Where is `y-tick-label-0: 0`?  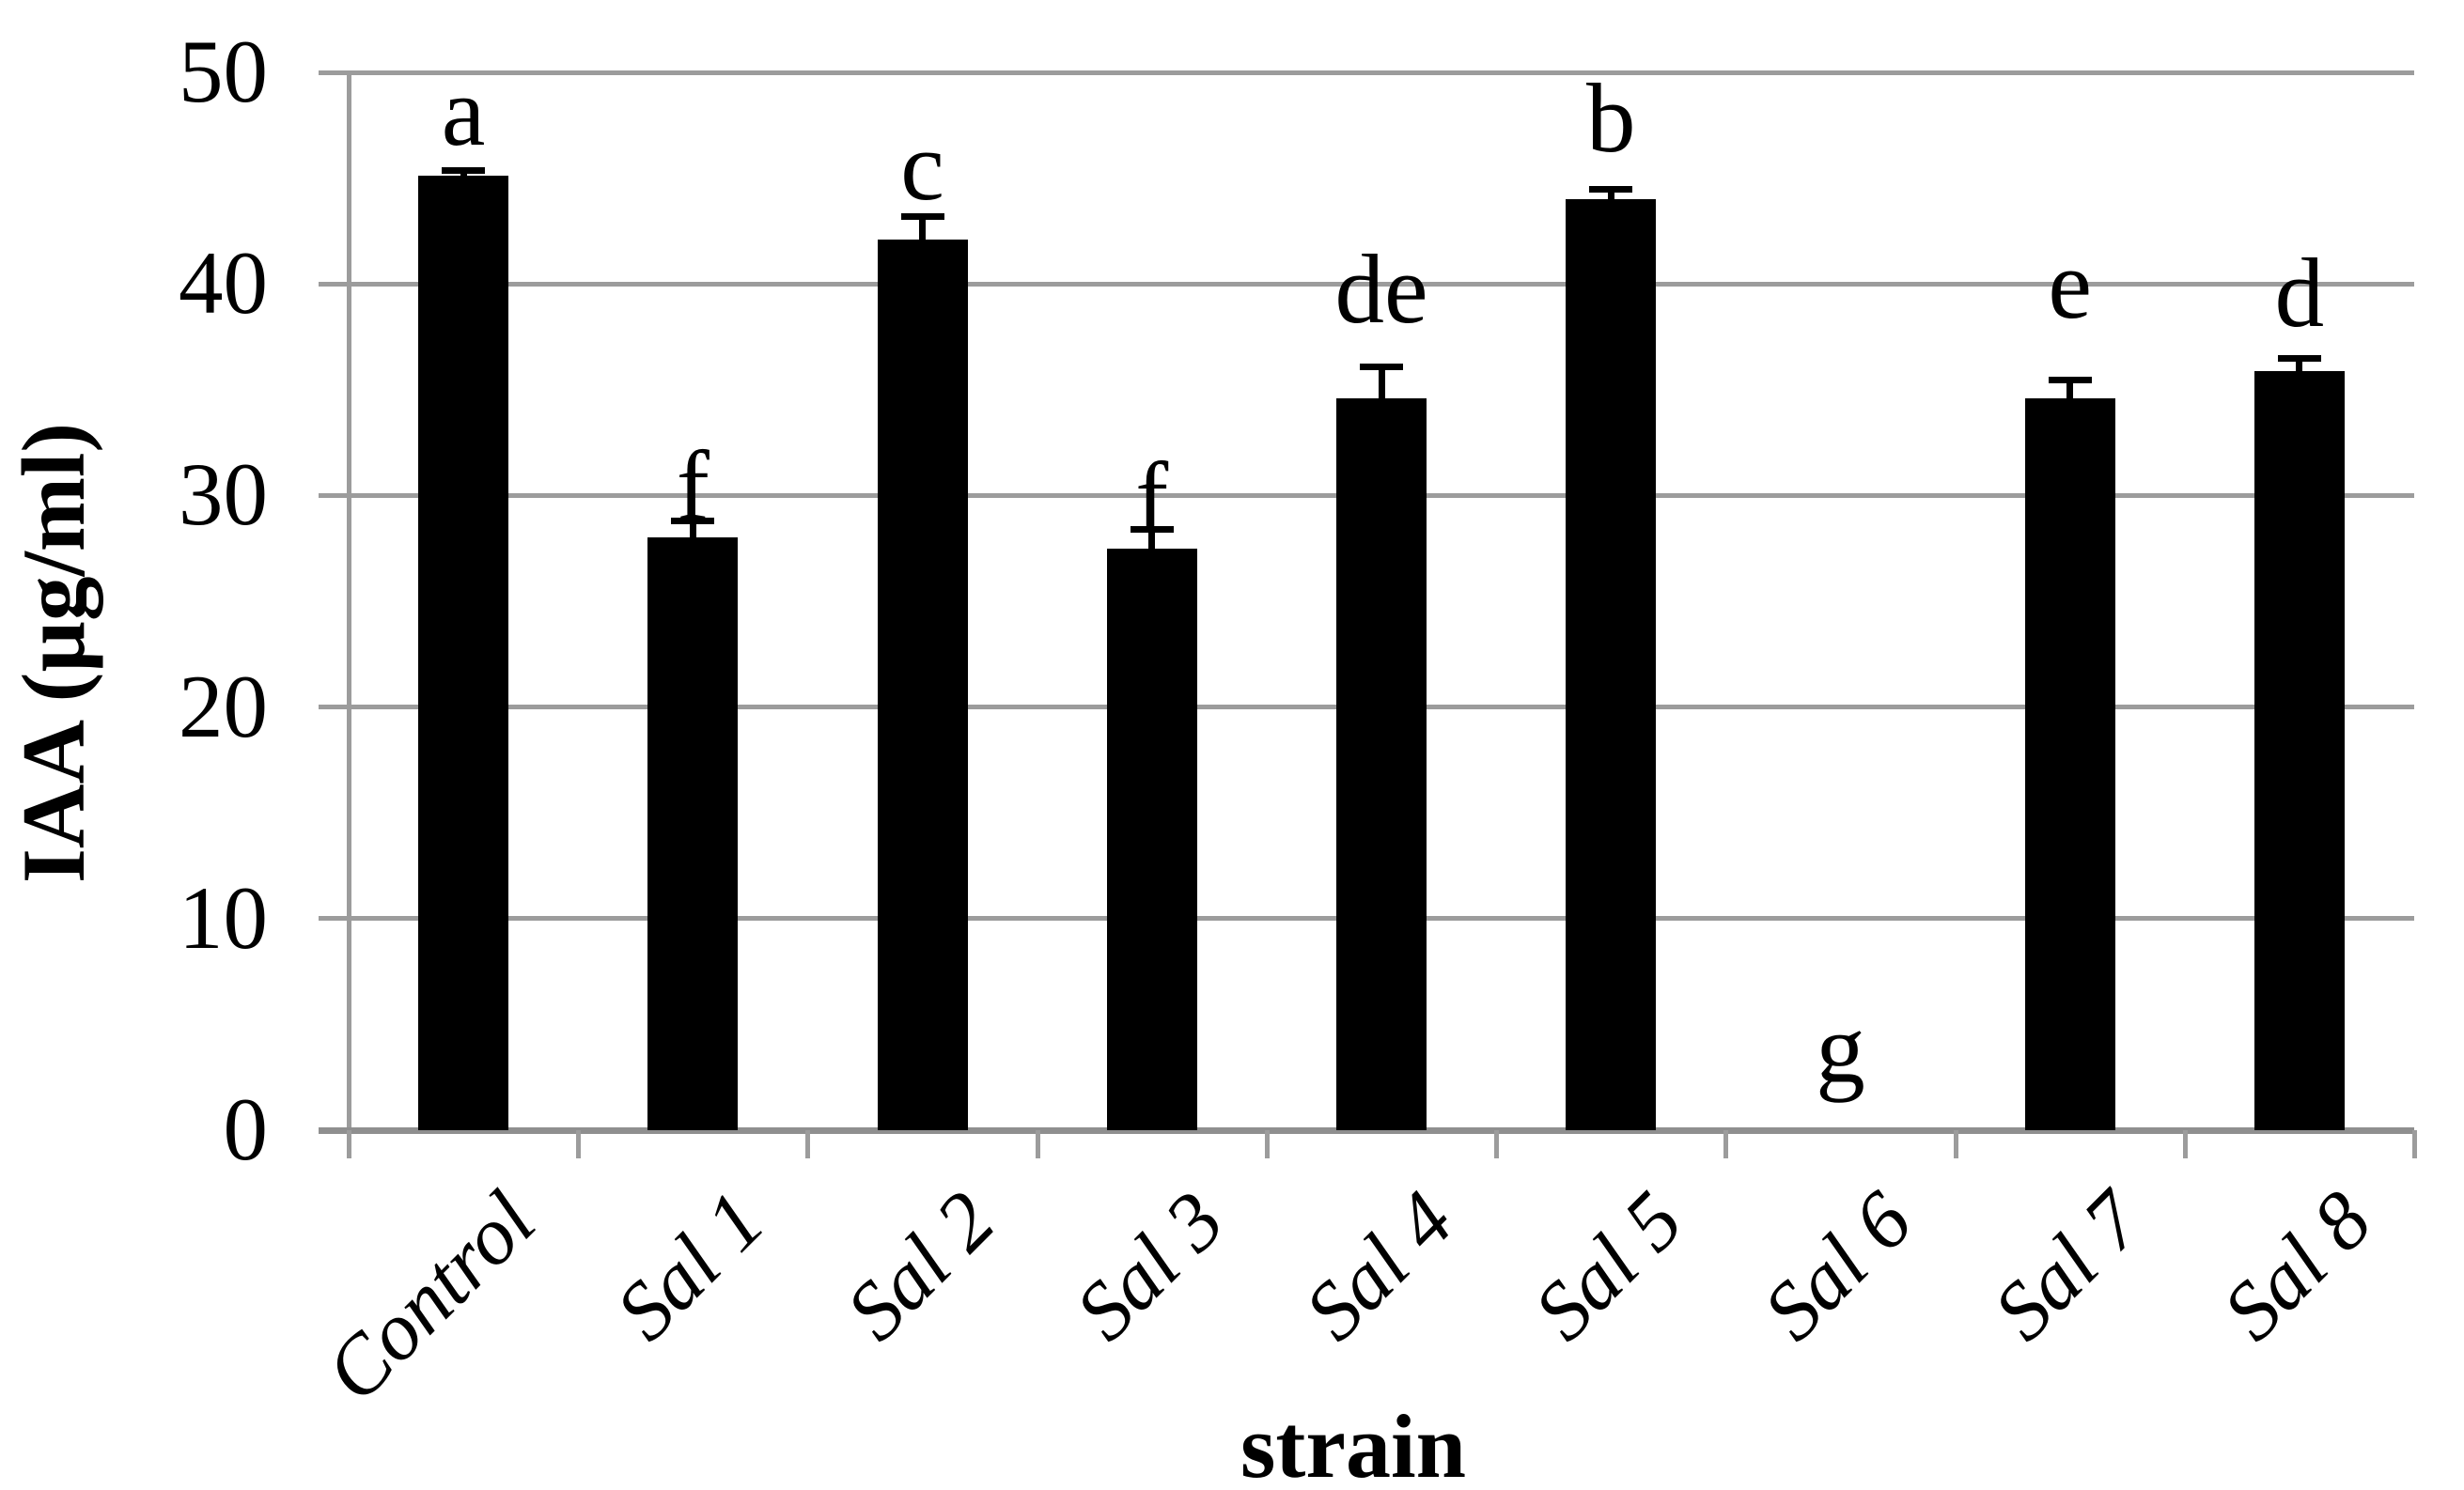 y-tick-label-0: 0 is located at coordinates (246, 1129).